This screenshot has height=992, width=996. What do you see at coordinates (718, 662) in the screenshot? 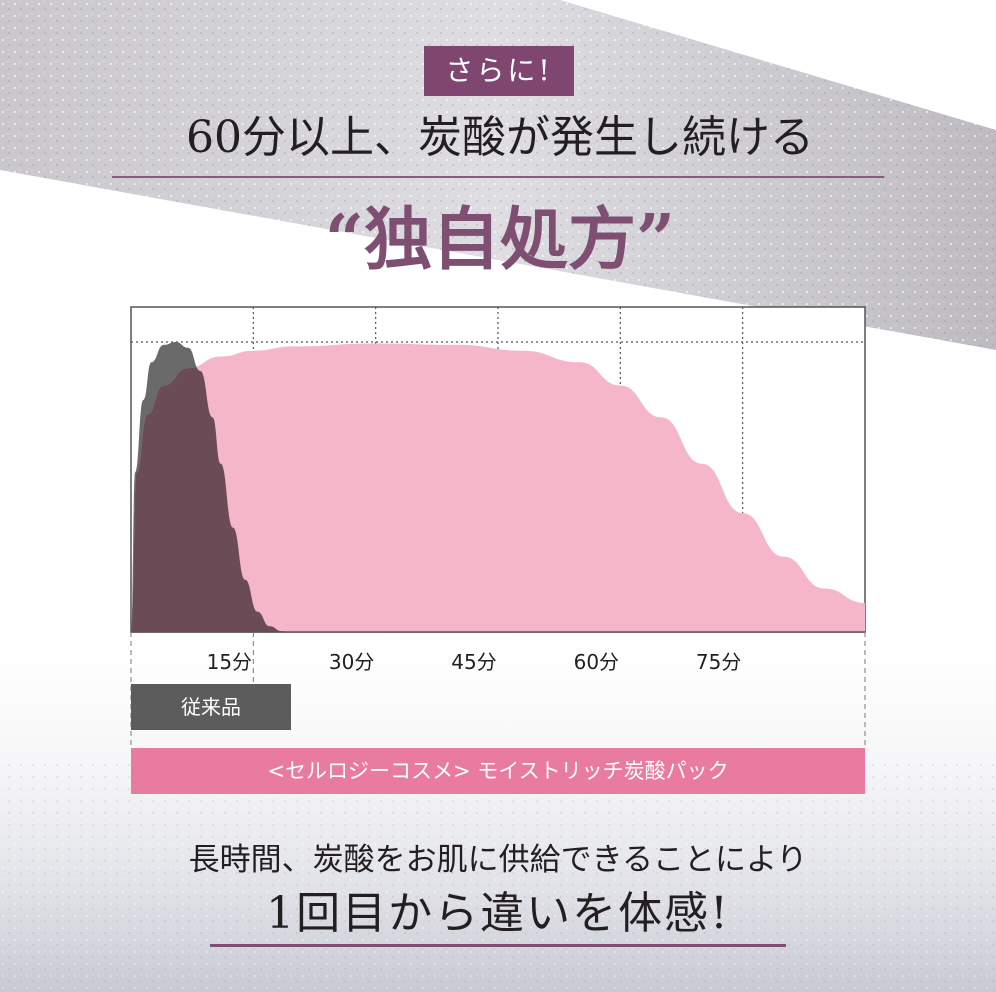
I see `x-tick-label: 75分` at bounding box center [718, 662].